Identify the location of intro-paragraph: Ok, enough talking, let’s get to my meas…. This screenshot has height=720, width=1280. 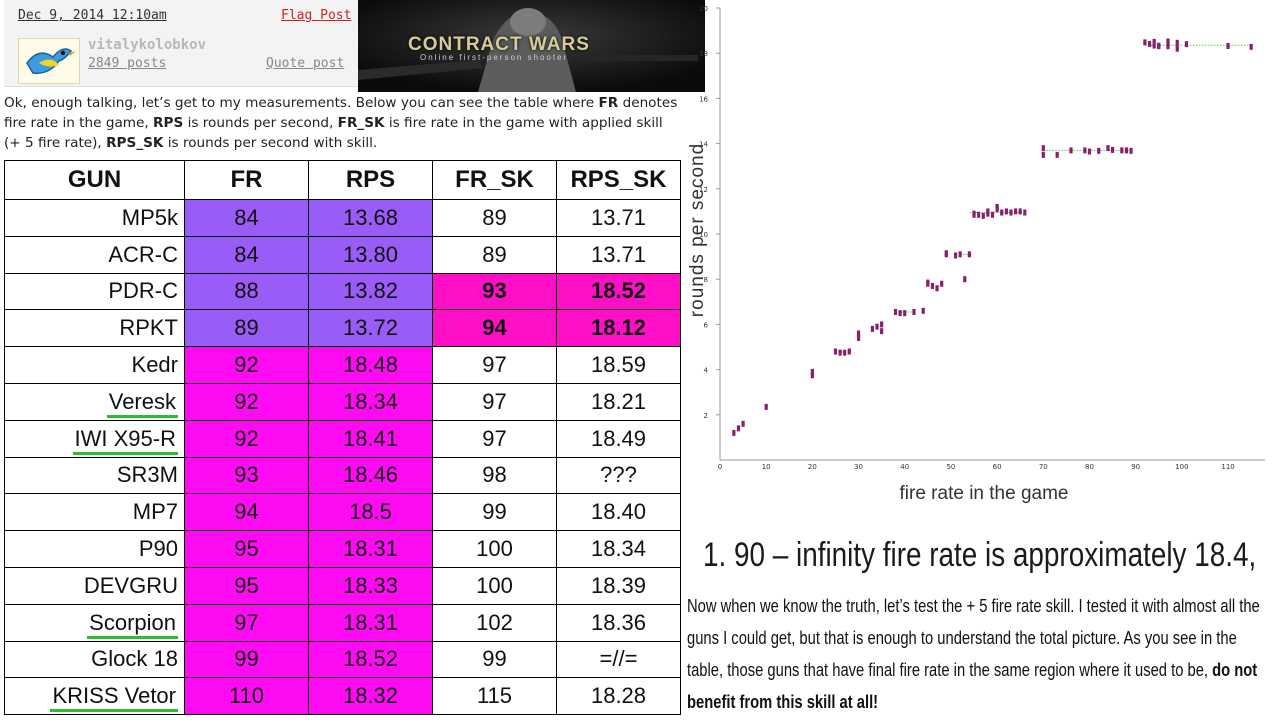
(342, 123).